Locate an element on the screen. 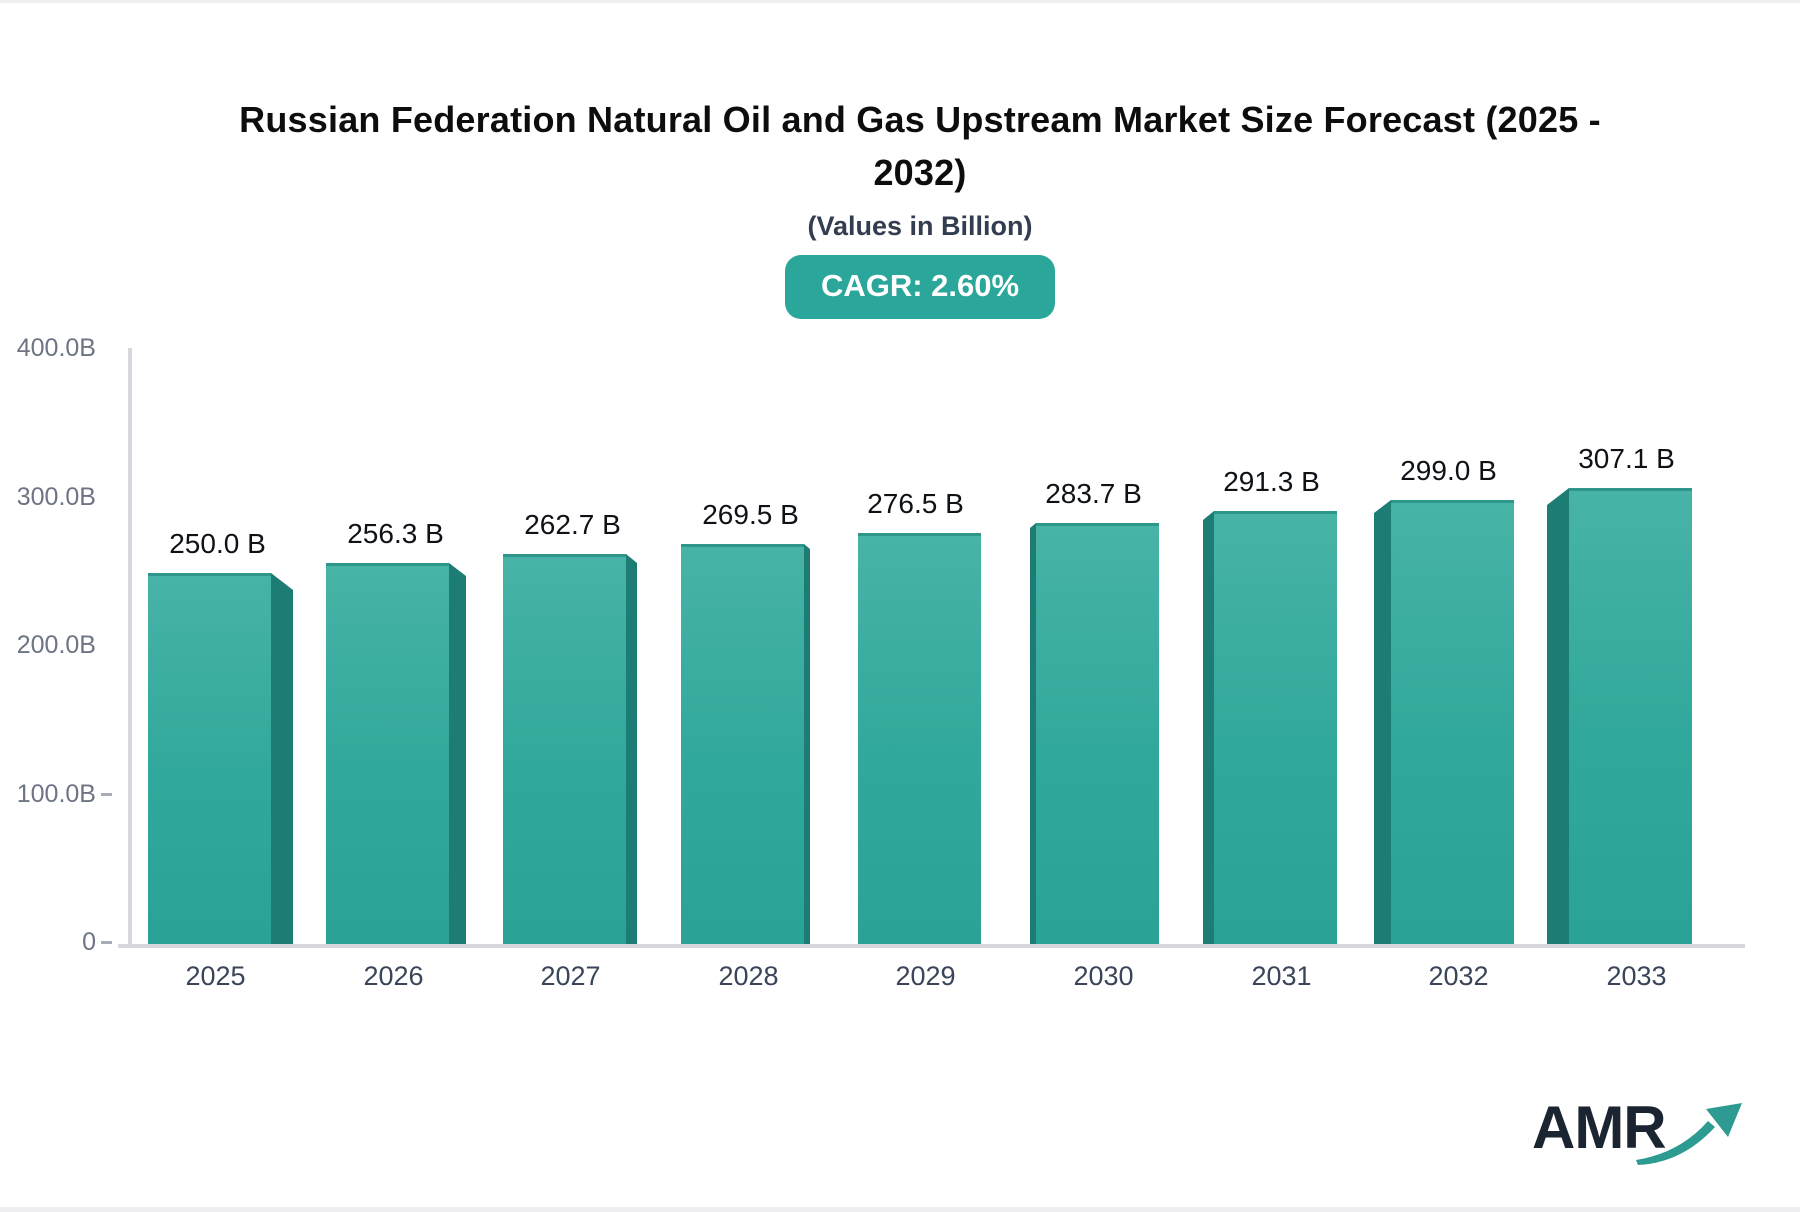 The height and width of the screenshot is (1212, 1800). bar-value-label: 276.5 B is located at coordinates (915, 503).